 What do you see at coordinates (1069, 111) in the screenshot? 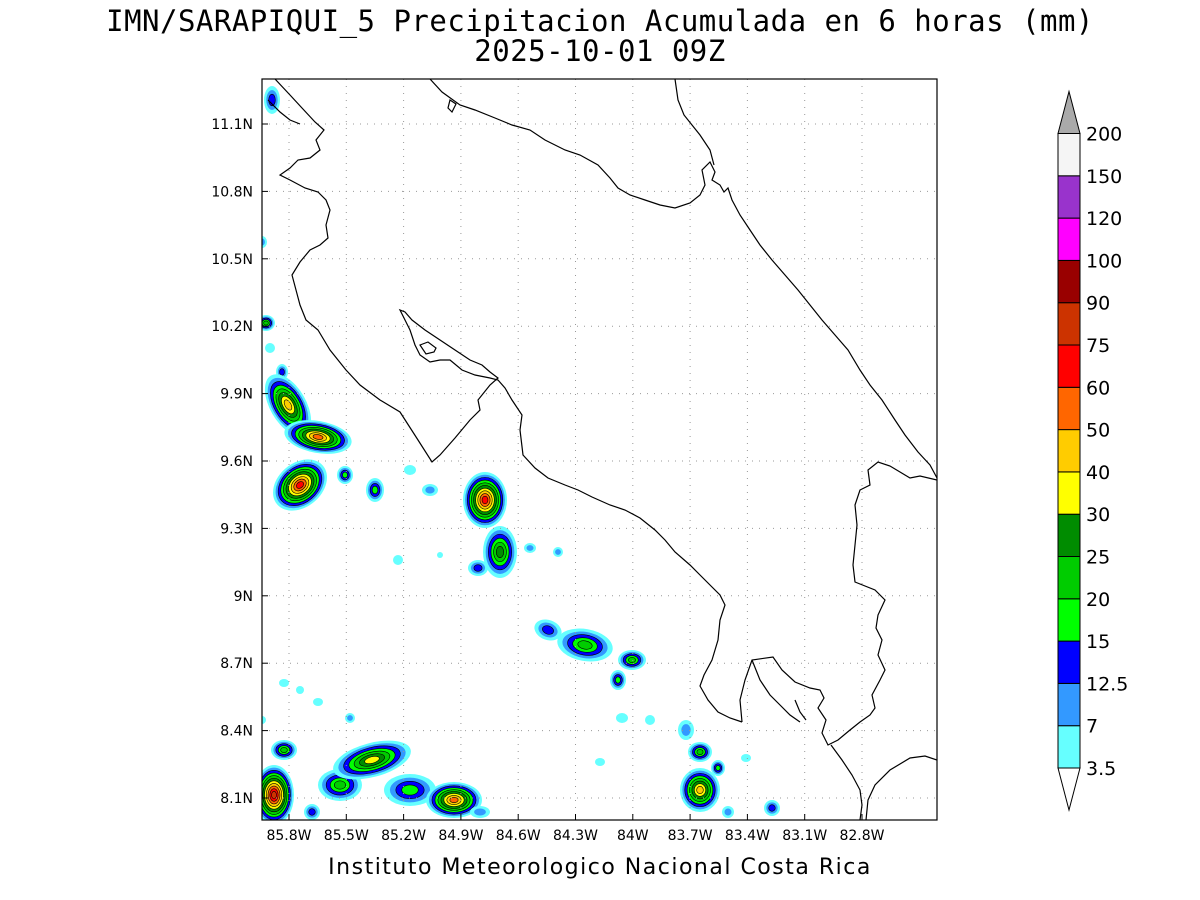
I see `colorbar-max-arrow` at bounding box center [1069, 111].